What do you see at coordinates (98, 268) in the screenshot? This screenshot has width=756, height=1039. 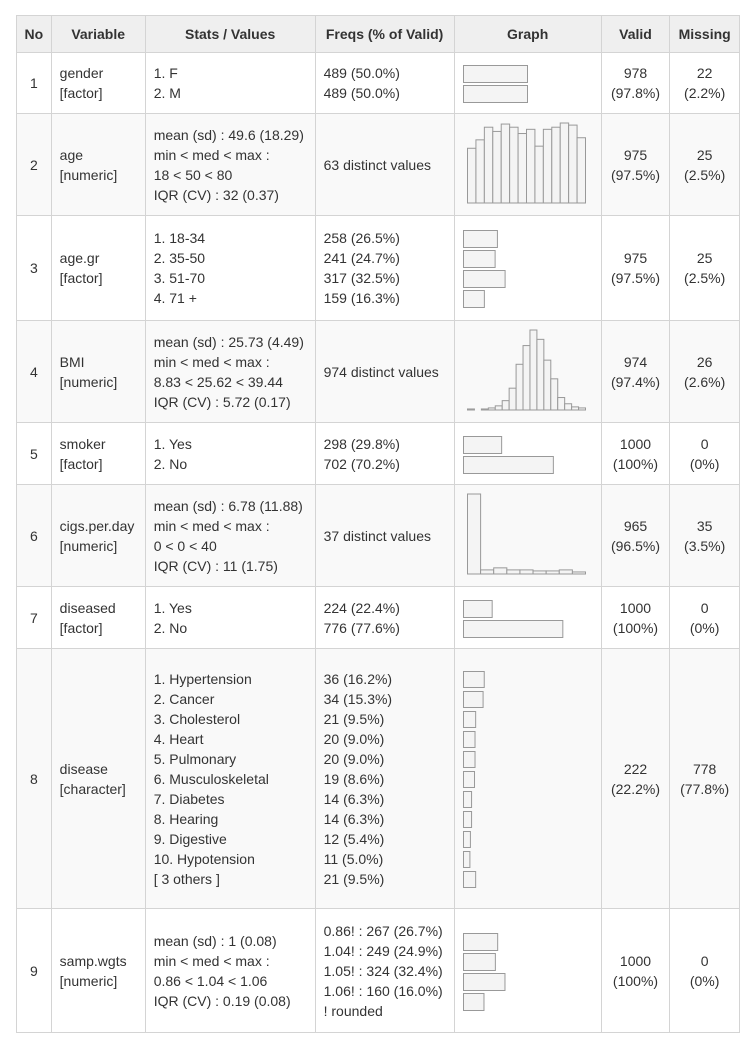 I see `variable-cell: age.gr [factor]` at bounding box center [98, 268].